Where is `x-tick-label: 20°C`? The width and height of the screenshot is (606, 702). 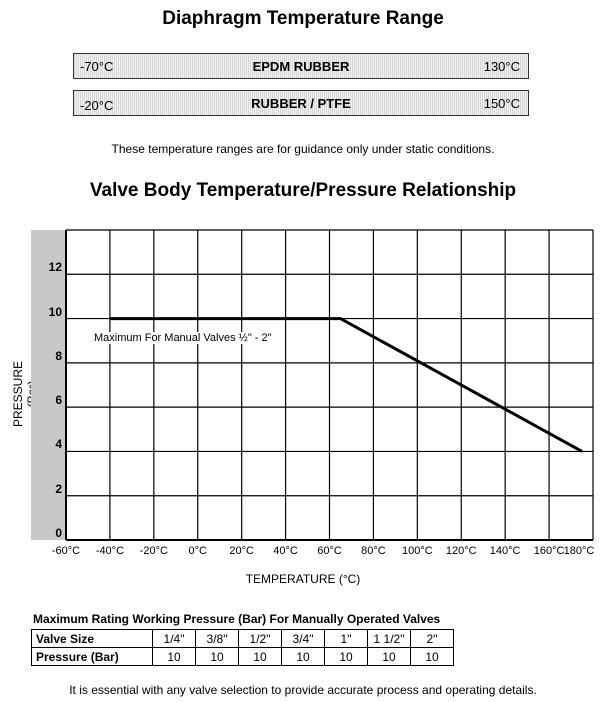
x-tick-label: 20°C is located at coordinates (241, 551).